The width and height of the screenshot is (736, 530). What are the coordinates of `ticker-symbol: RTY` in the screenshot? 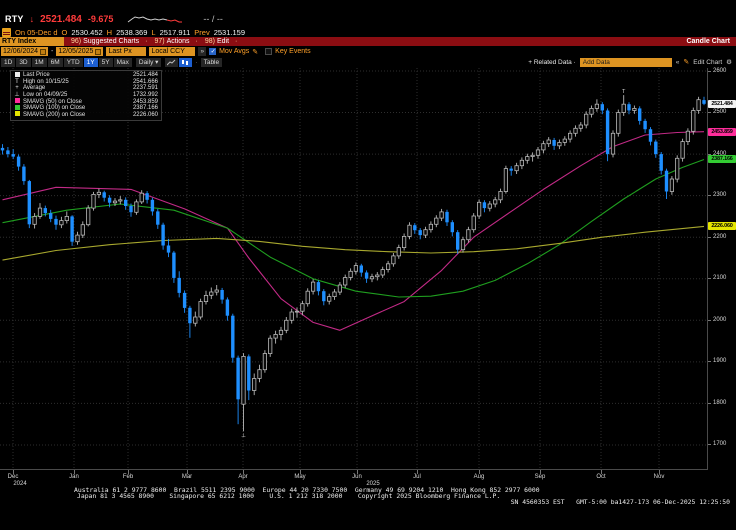 It's located at (14, 19).